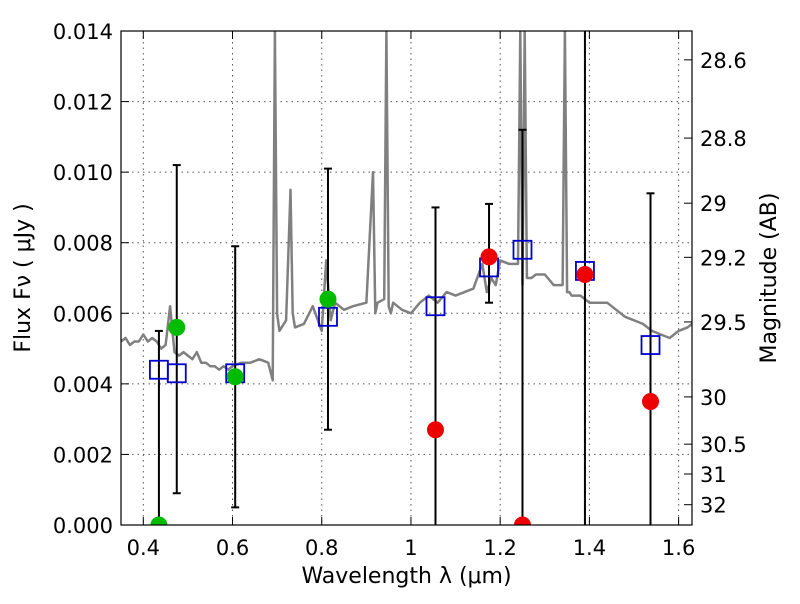 The width and height of the screenshot is (800, 604). What do you see at coordinates (83, 526) in the screenshot?
I see `y-tick-label: 0.000` at bounding box center [83, 526].